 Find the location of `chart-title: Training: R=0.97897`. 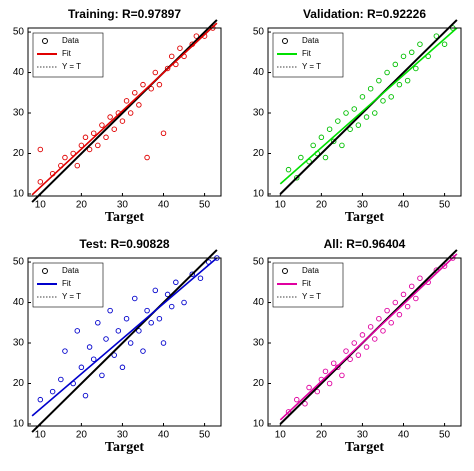

chart-title: Training: R=0.97897 is located at coordinates (124, 14).